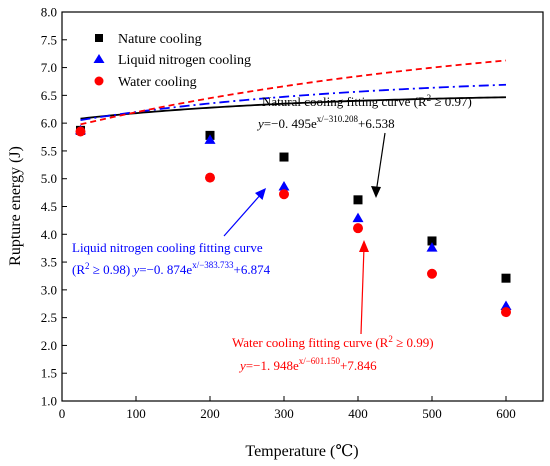  What do you see at coordinates (160, 39) in the screenshot?
I see `legend-label-nature: Nature cooling` at bounding box center [160, 39].